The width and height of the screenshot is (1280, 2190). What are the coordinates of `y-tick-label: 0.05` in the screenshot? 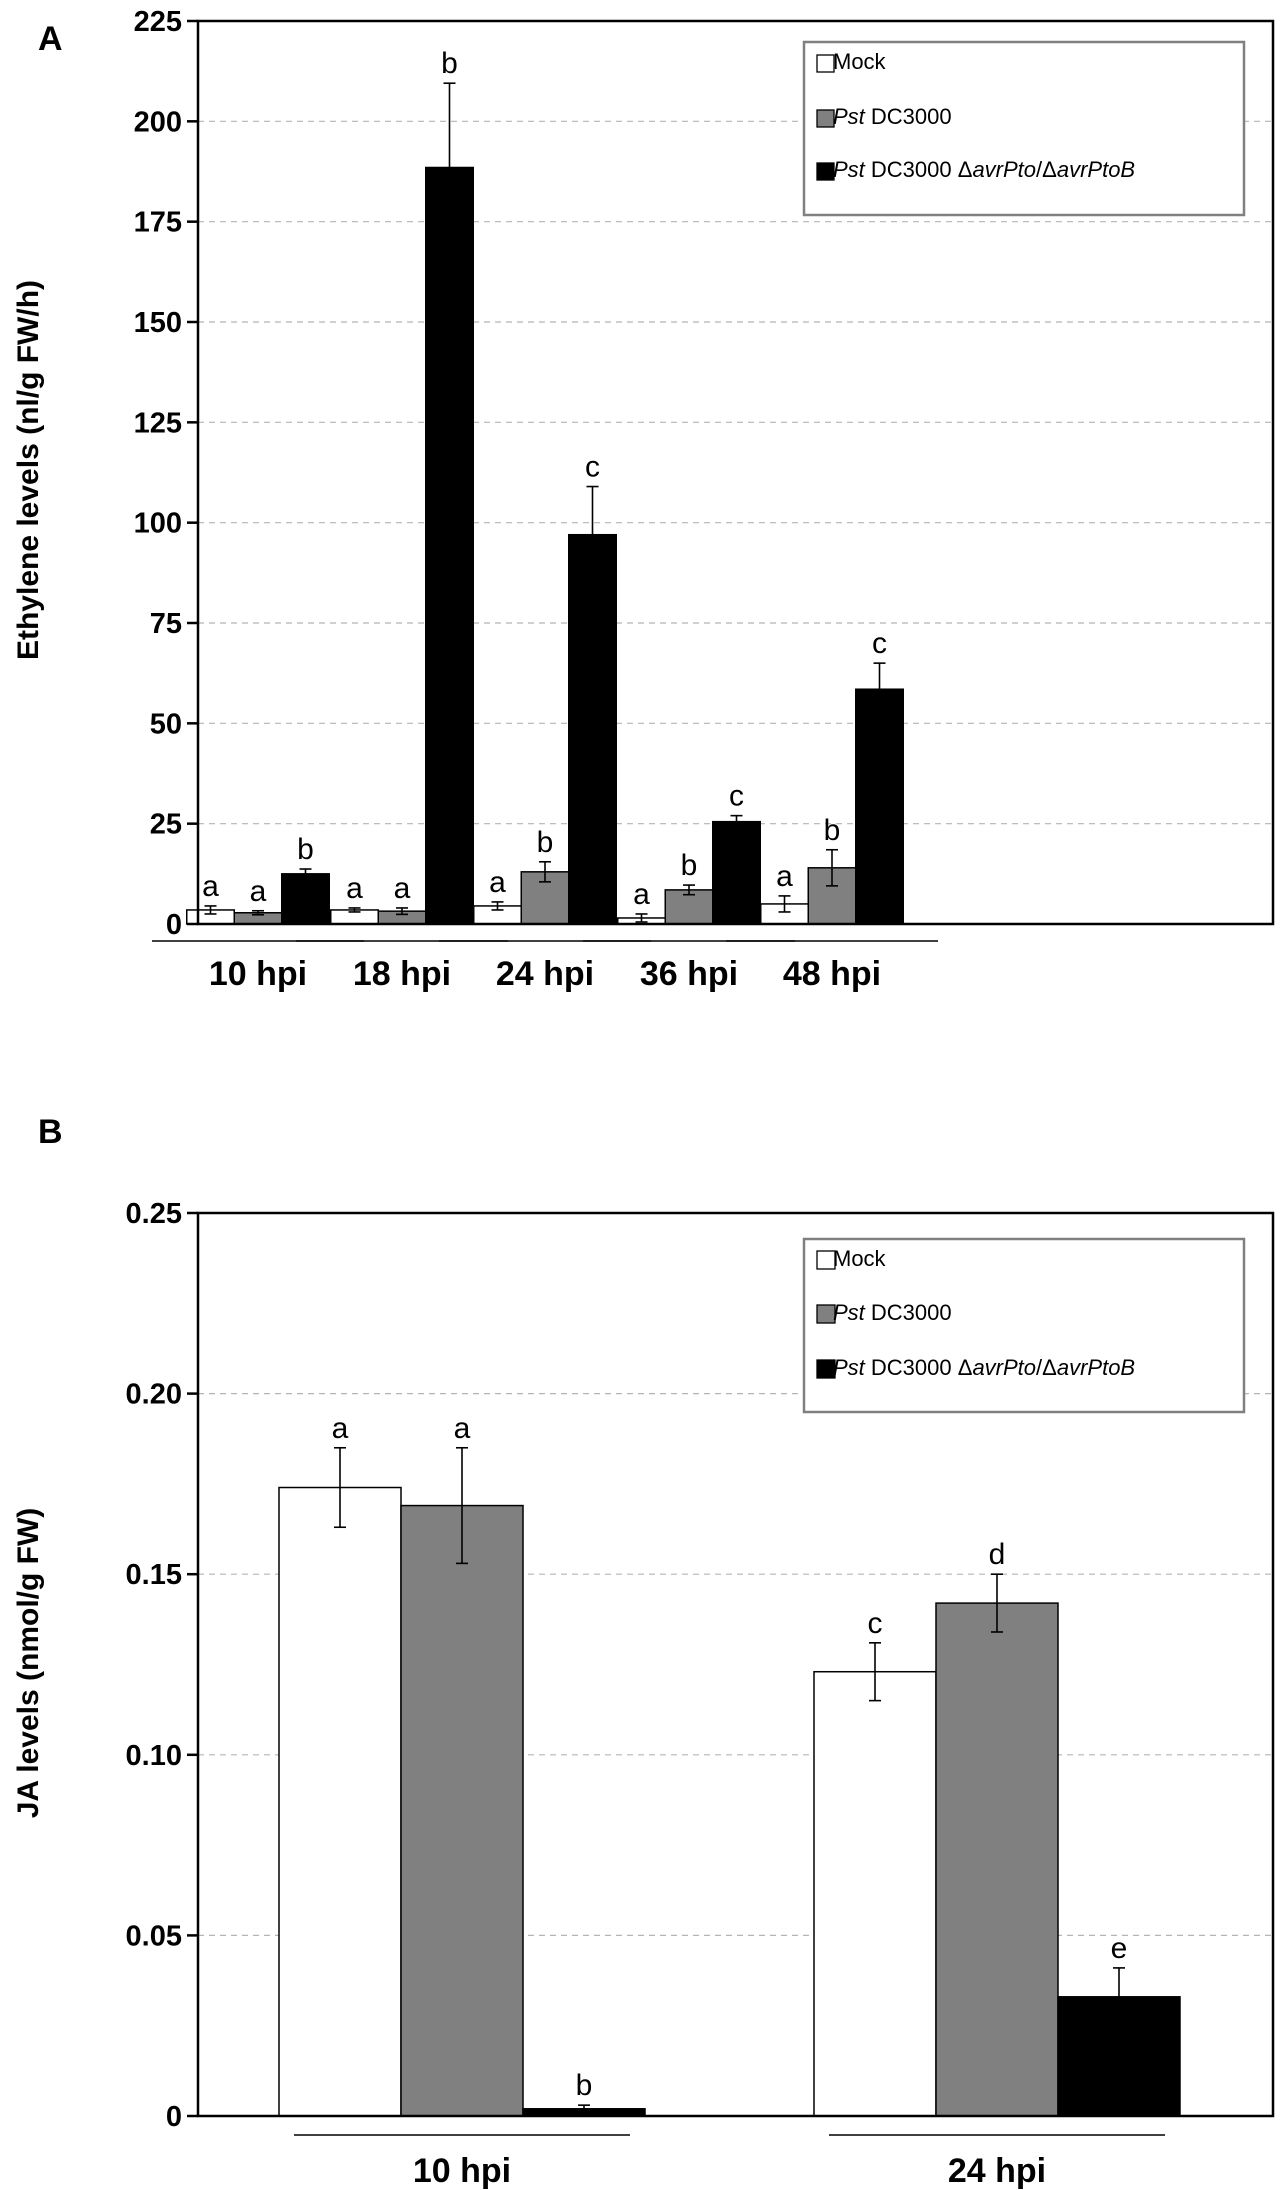 It's located at (154, 1936).